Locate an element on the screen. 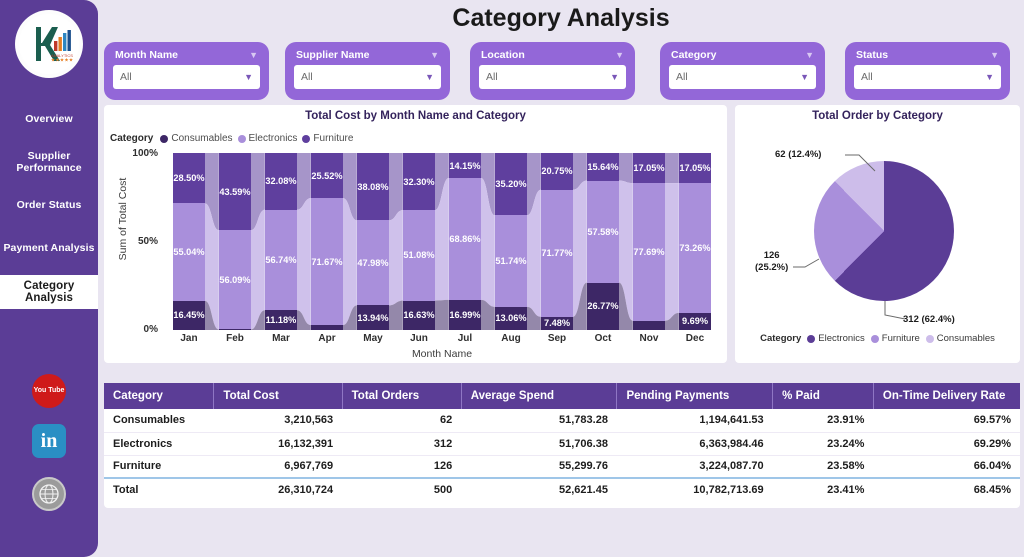 The height and width of the screenshot is (557, 1024). col-header-total-orders: Total Orders is located at coordinates (402, 396).